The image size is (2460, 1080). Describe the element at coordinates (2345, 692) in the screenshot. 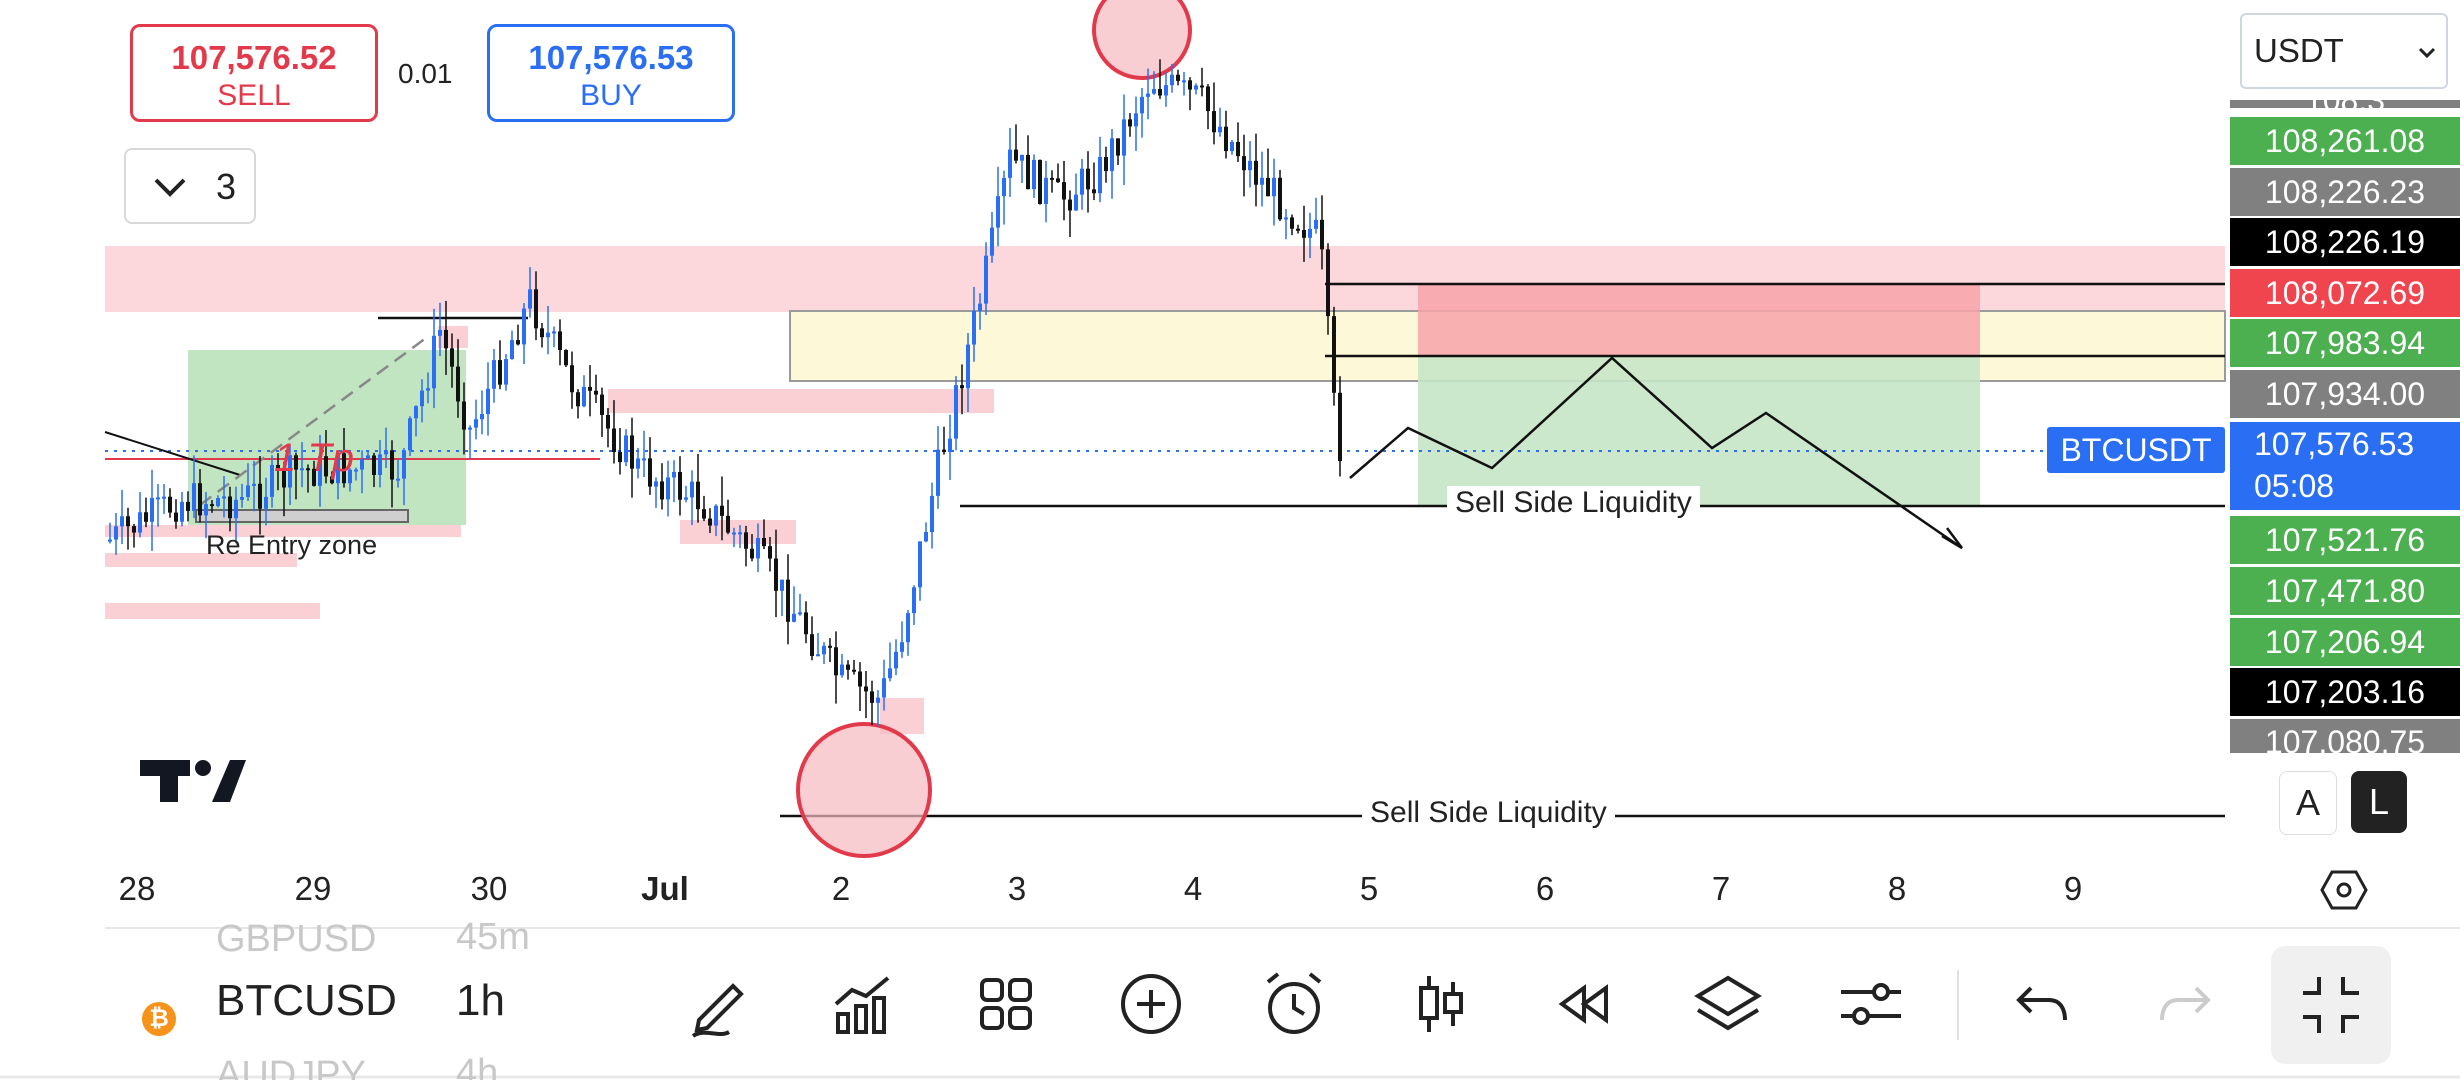

I see `price-tag: 107,203.16` at that location.